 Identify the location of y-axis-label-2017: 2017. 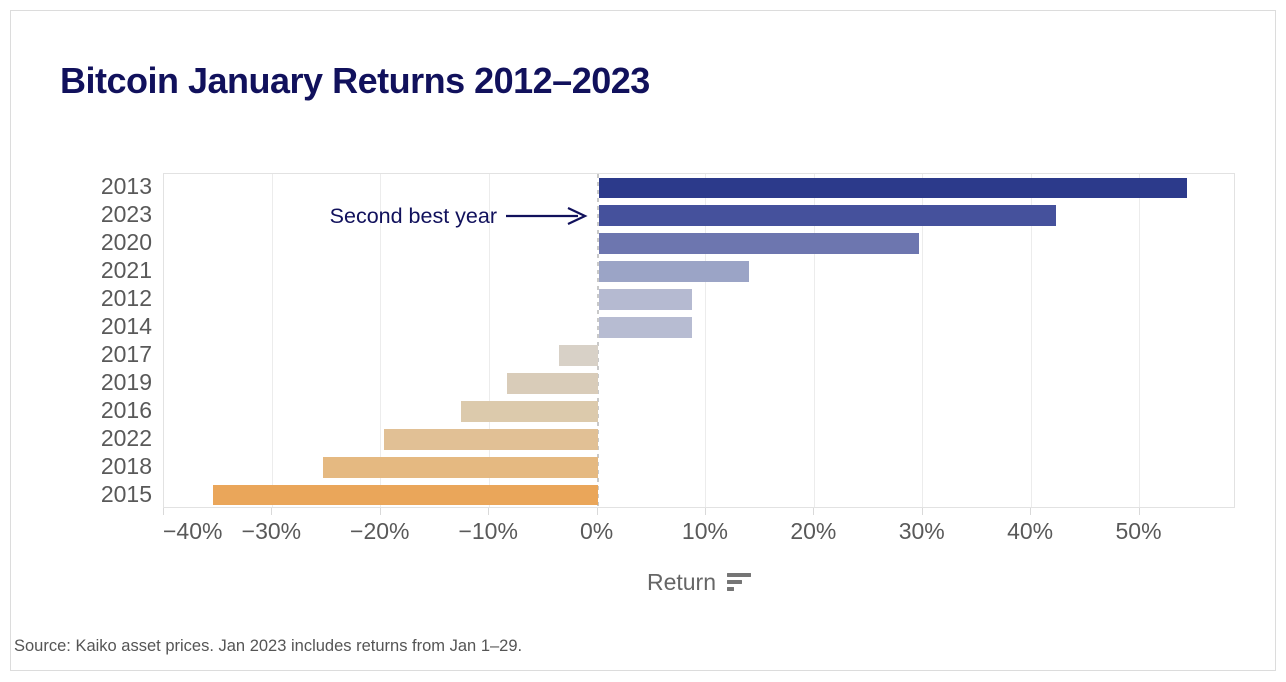
(126, 353).